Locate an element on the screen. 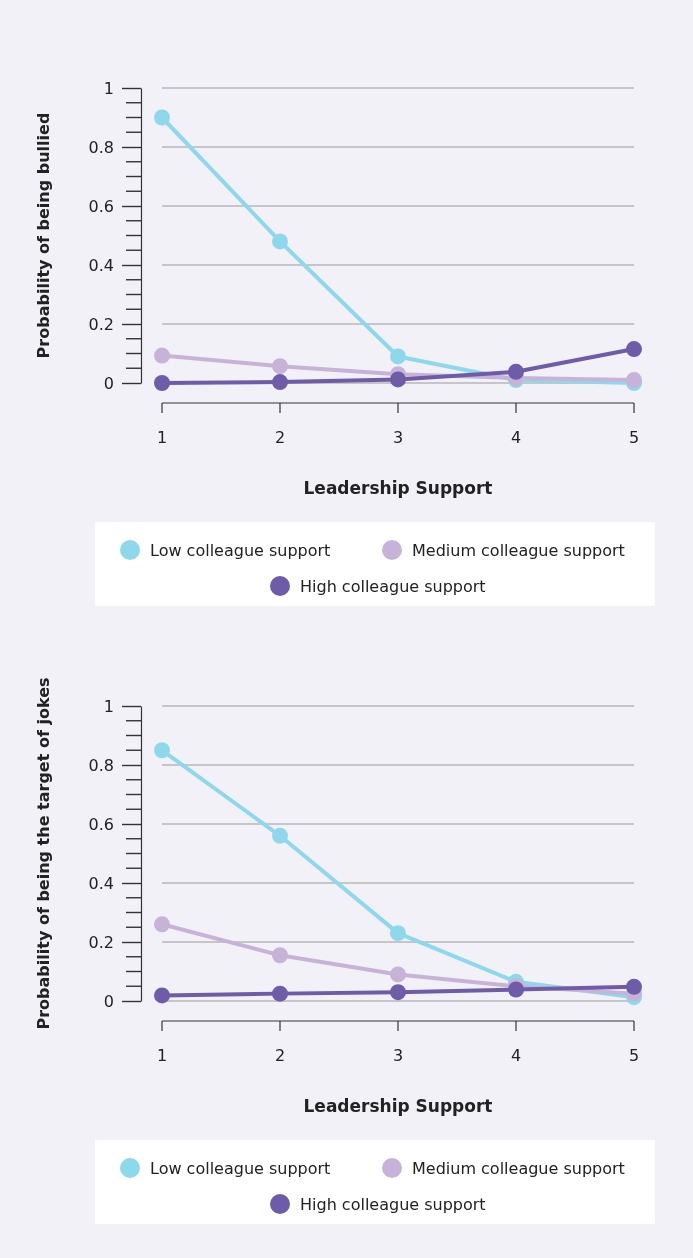  y-axis-title: Probability of being the target of jokes is located at coordinates (43, 853).